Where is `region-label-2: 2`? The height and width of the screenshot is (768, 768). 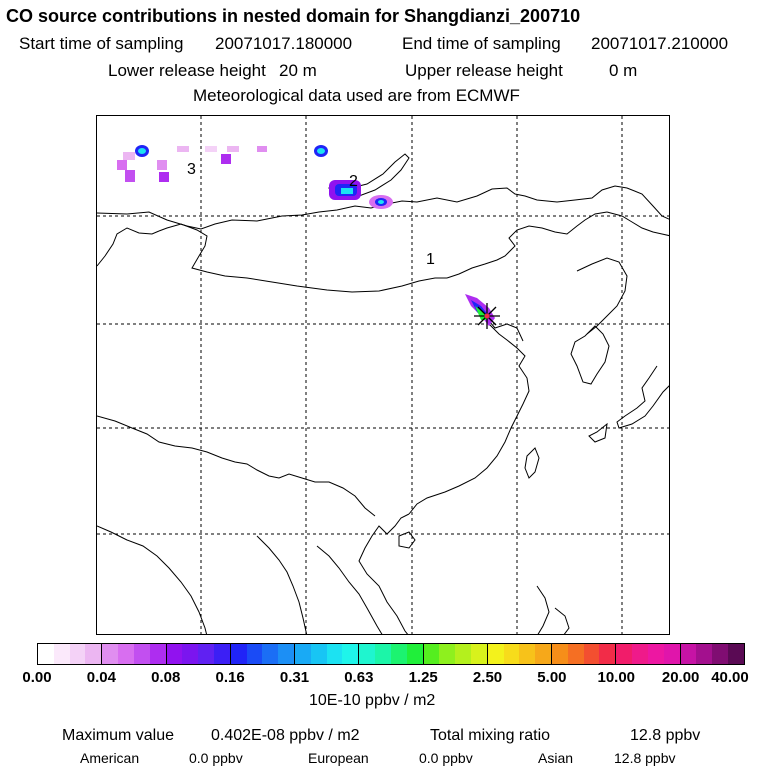 region-label-2: 2 is located at coordinates (353, 181).